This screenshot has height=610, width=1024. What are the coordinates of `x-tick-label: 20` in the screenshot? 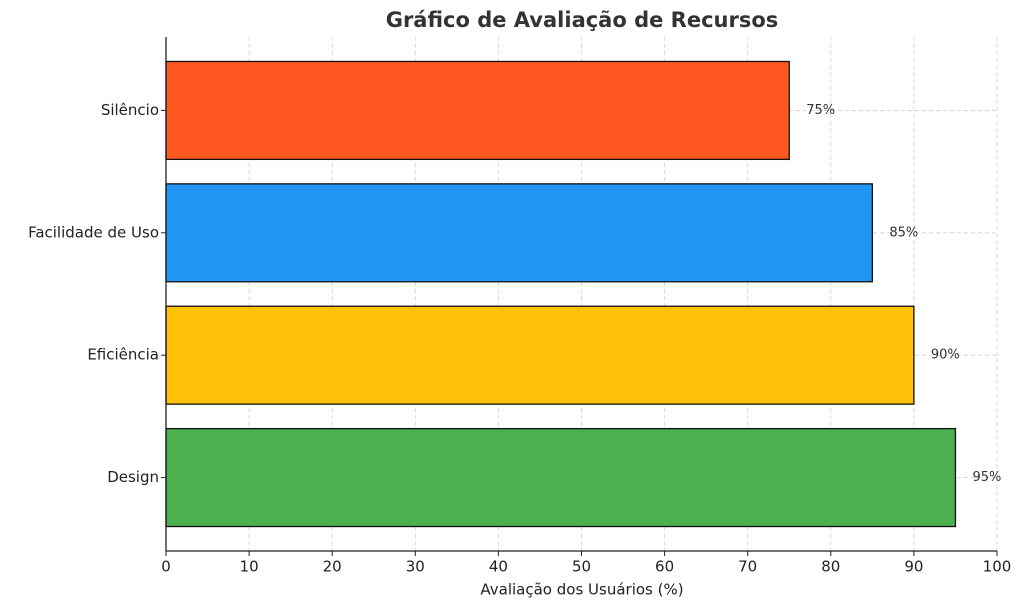 It's located at (332, 567).